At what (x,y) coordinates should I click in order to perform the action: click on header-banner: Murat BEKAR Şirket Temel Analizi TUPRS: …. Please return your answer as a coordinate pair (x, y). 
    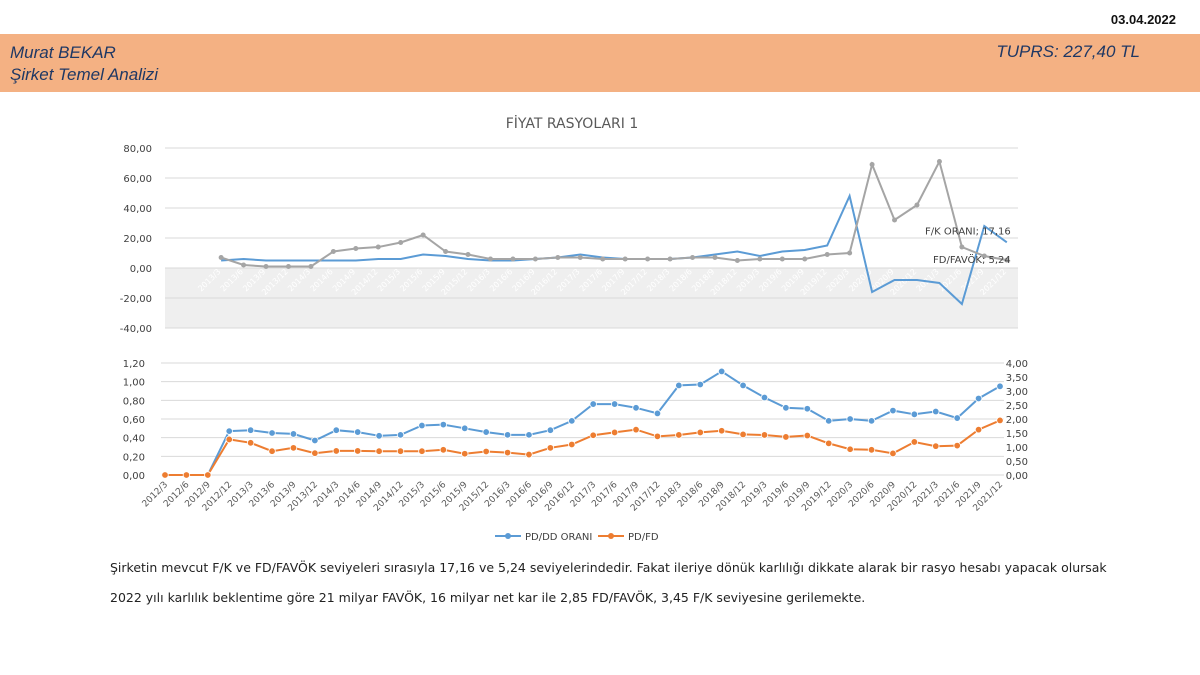
    Looking at the image, I should click on (600, 63).